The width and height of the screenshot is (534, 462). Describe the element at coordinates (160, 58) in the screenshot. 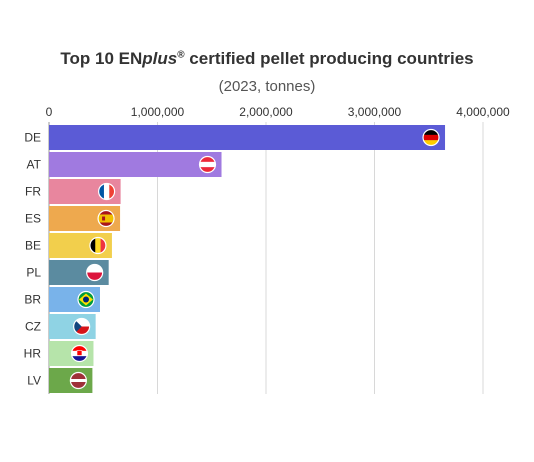

I see `title-plus: plus` at that location.